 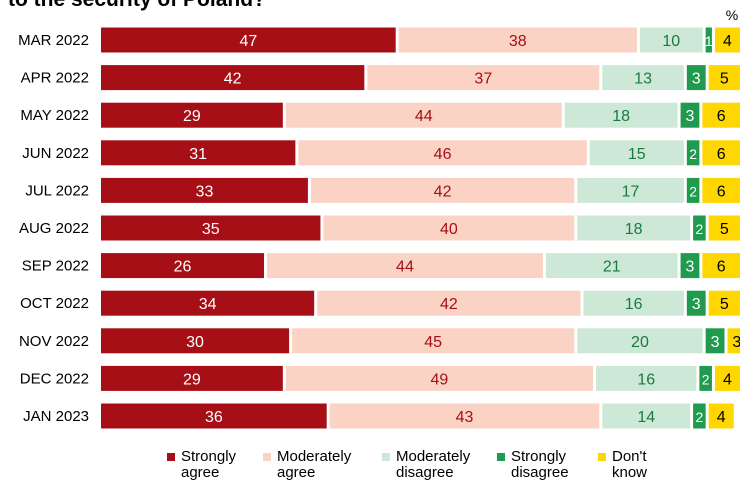 What do you see at coordinates (539, 456) in the screenshot?
I see `legend-label: Strongly` at bounding box center [539, 456].